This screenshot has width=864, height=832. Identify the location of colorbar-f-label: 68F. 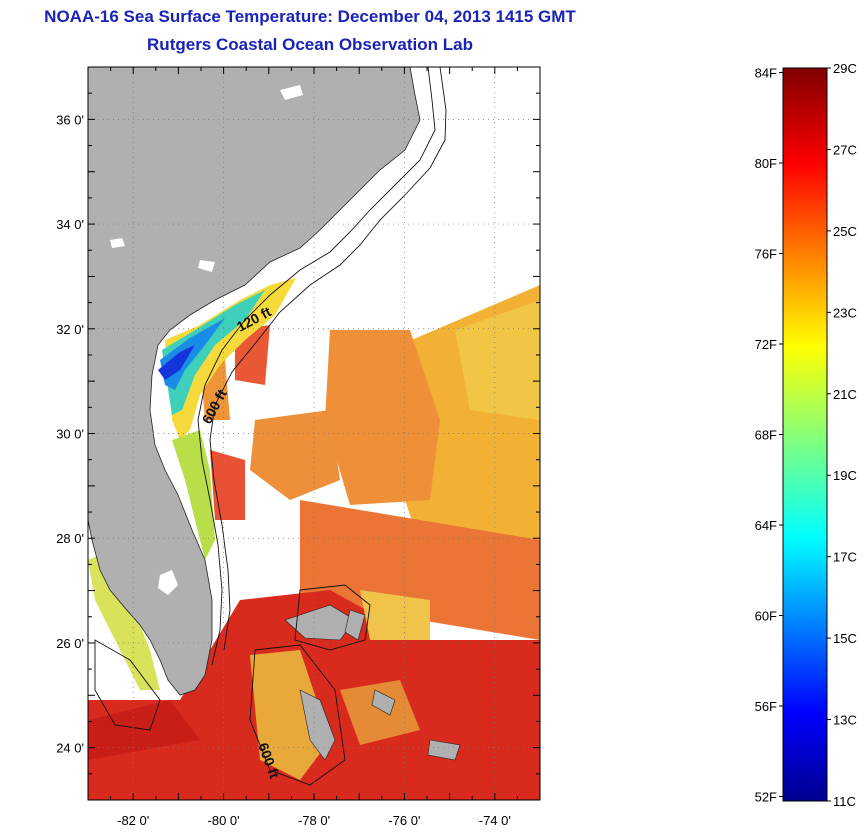
(766, 435).